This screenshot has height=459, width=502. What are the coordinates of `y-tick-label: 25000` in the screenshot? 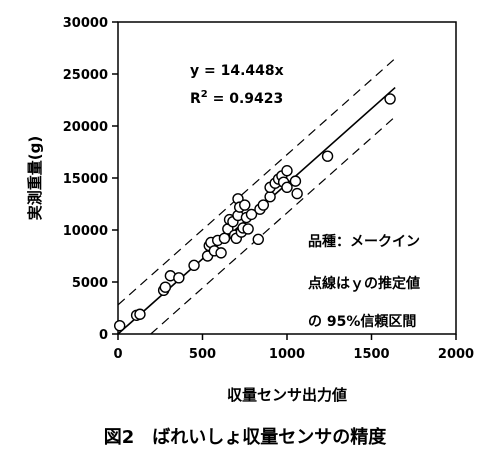 It's located at (85, 75).